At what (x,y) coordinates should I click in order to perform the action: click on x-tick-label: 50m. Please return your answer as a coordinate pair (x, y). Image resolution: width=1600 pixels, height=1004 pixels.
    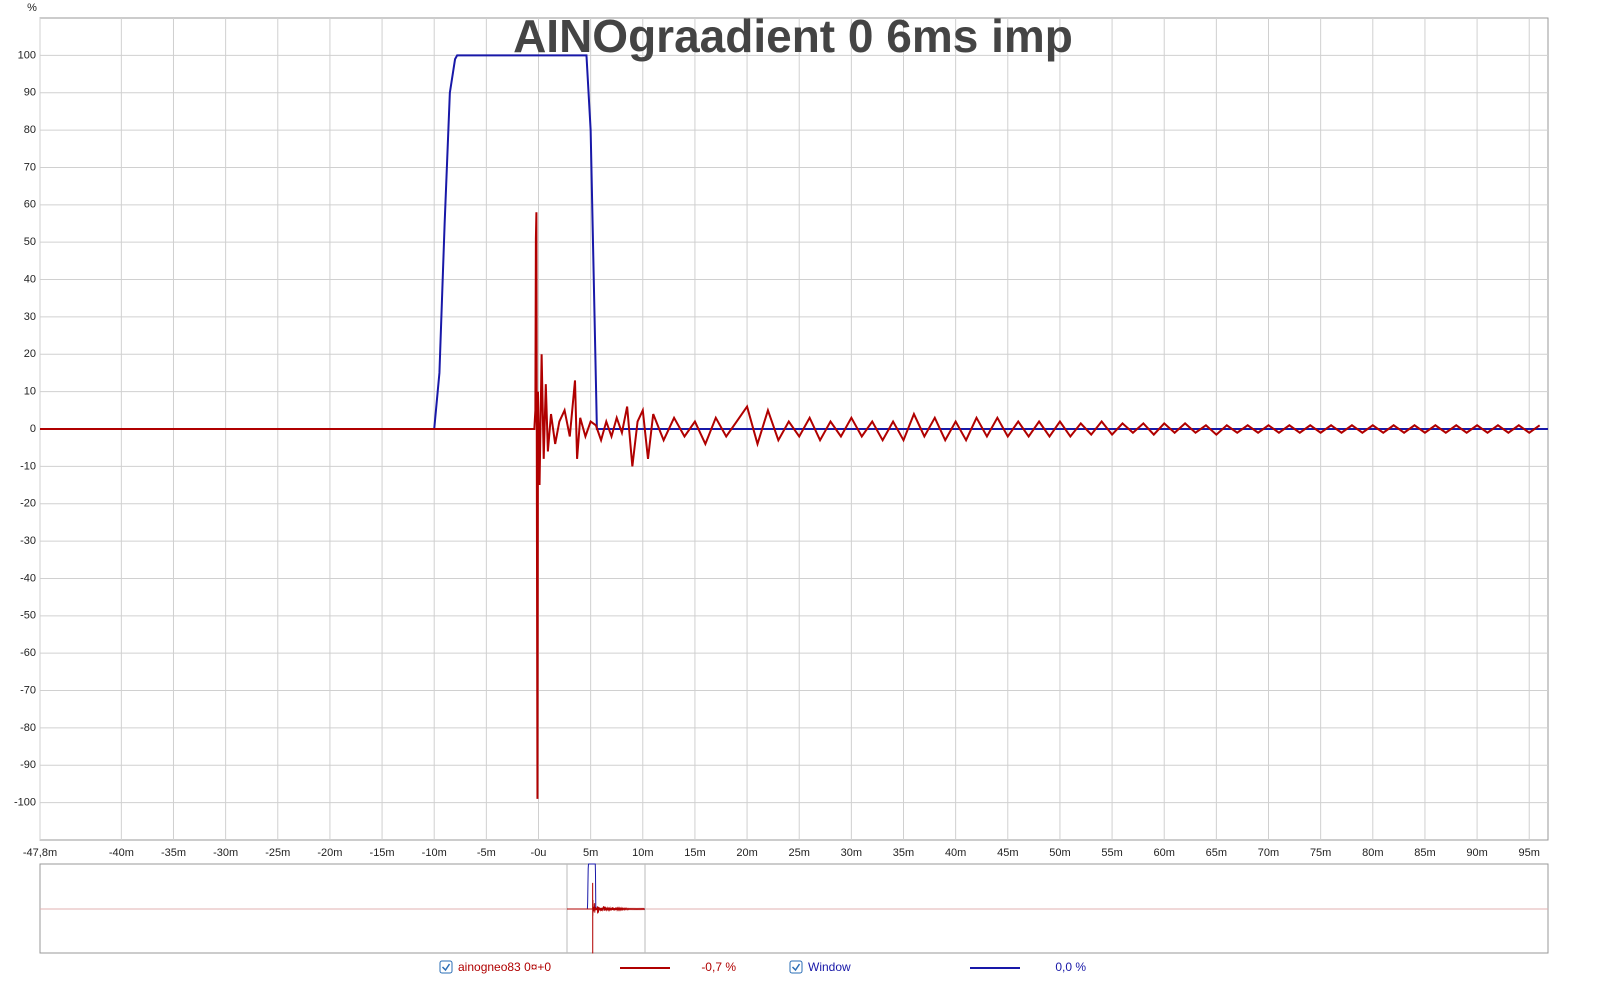
    Looking at the image, I should click on (1059, 853).